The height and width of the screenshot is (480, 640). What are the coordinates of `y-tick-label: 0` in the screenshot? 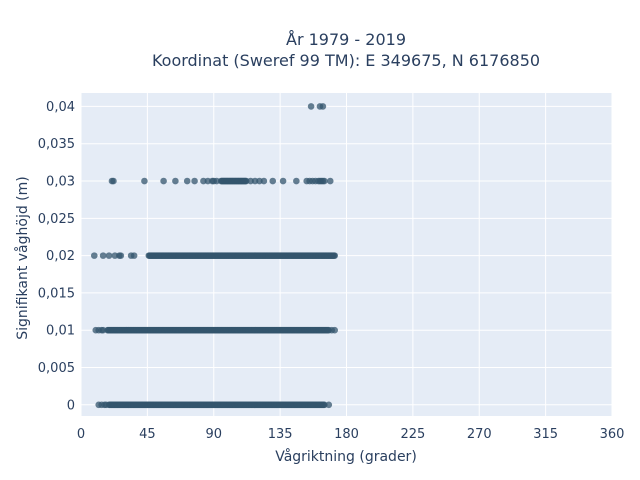 It's located at (71, 405).